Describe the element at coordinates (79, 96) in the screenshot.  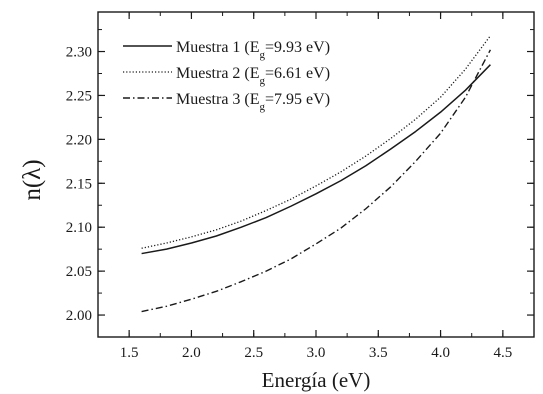
I see `y-tick-label: 2.25` at that location.